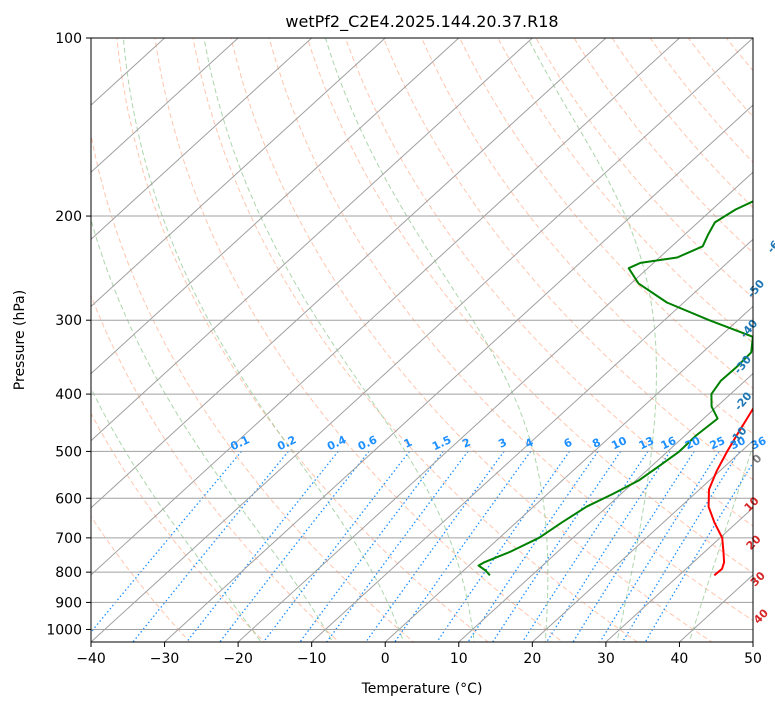  I want to click on mixing-ratio-label: 20, so click(693, 443).